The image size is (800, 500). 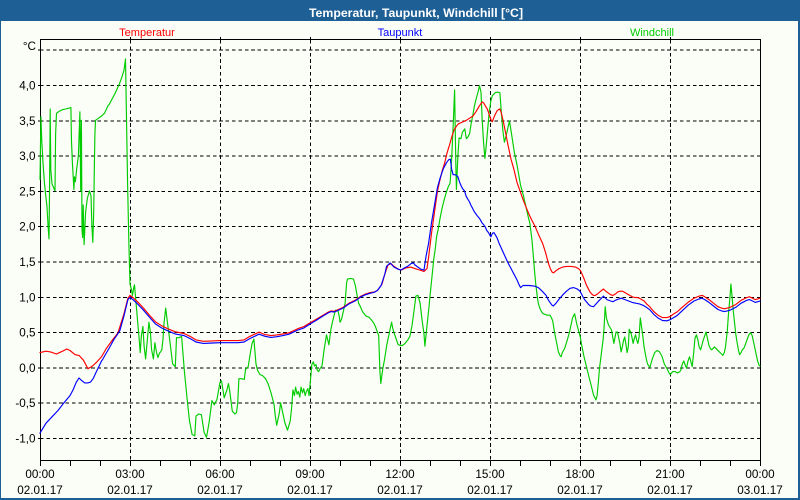 What do you see at coordinates (27, 191) in the screenshot?
I see `svg-text: 2,5` at bounding box center [27, 191].